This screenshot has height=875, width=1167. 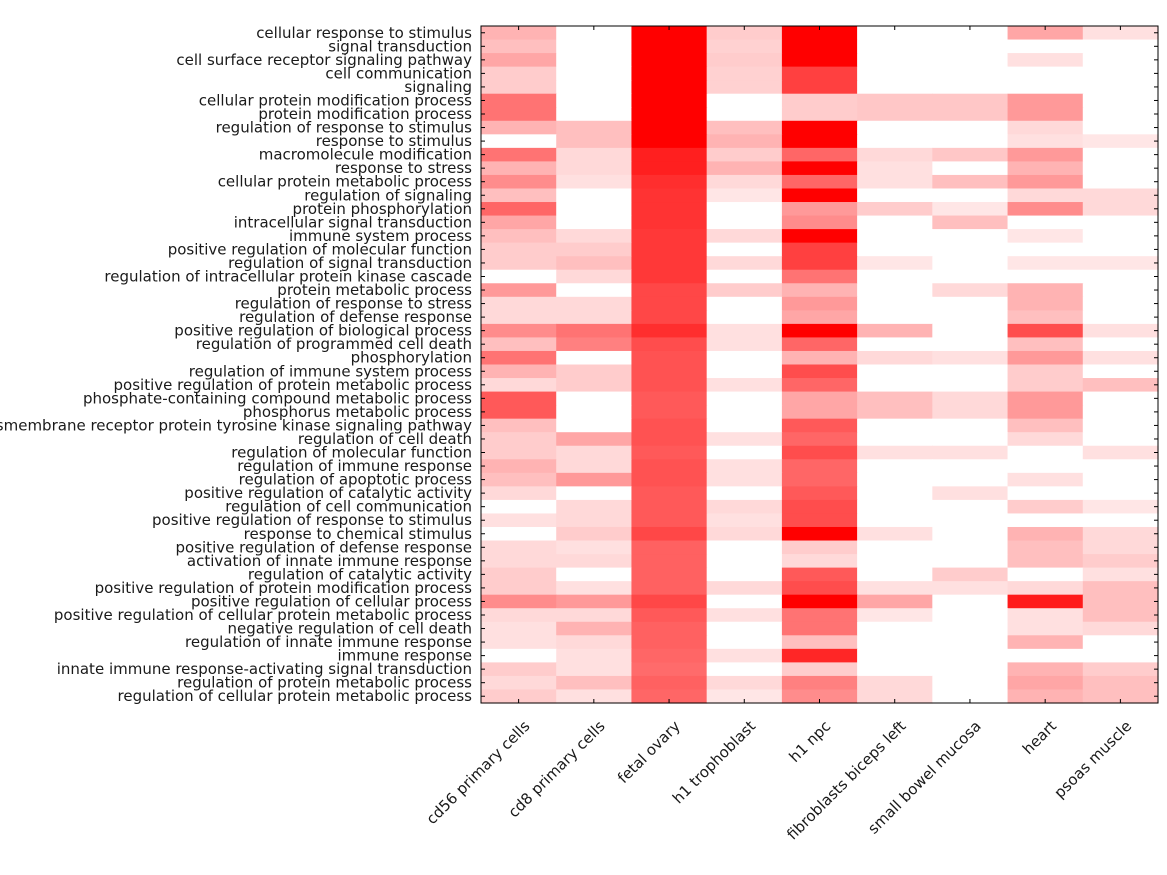 I want to click on row-label: regulation of catalytic activity, so click(x=360, y=574).